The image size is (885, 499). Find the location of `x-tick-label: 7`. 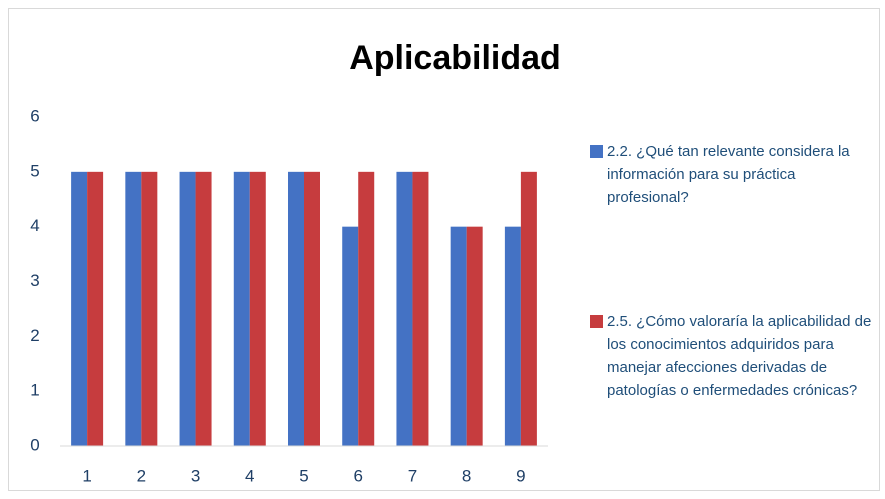

x-tick-label: 7 is located at coordinates (412, 475).